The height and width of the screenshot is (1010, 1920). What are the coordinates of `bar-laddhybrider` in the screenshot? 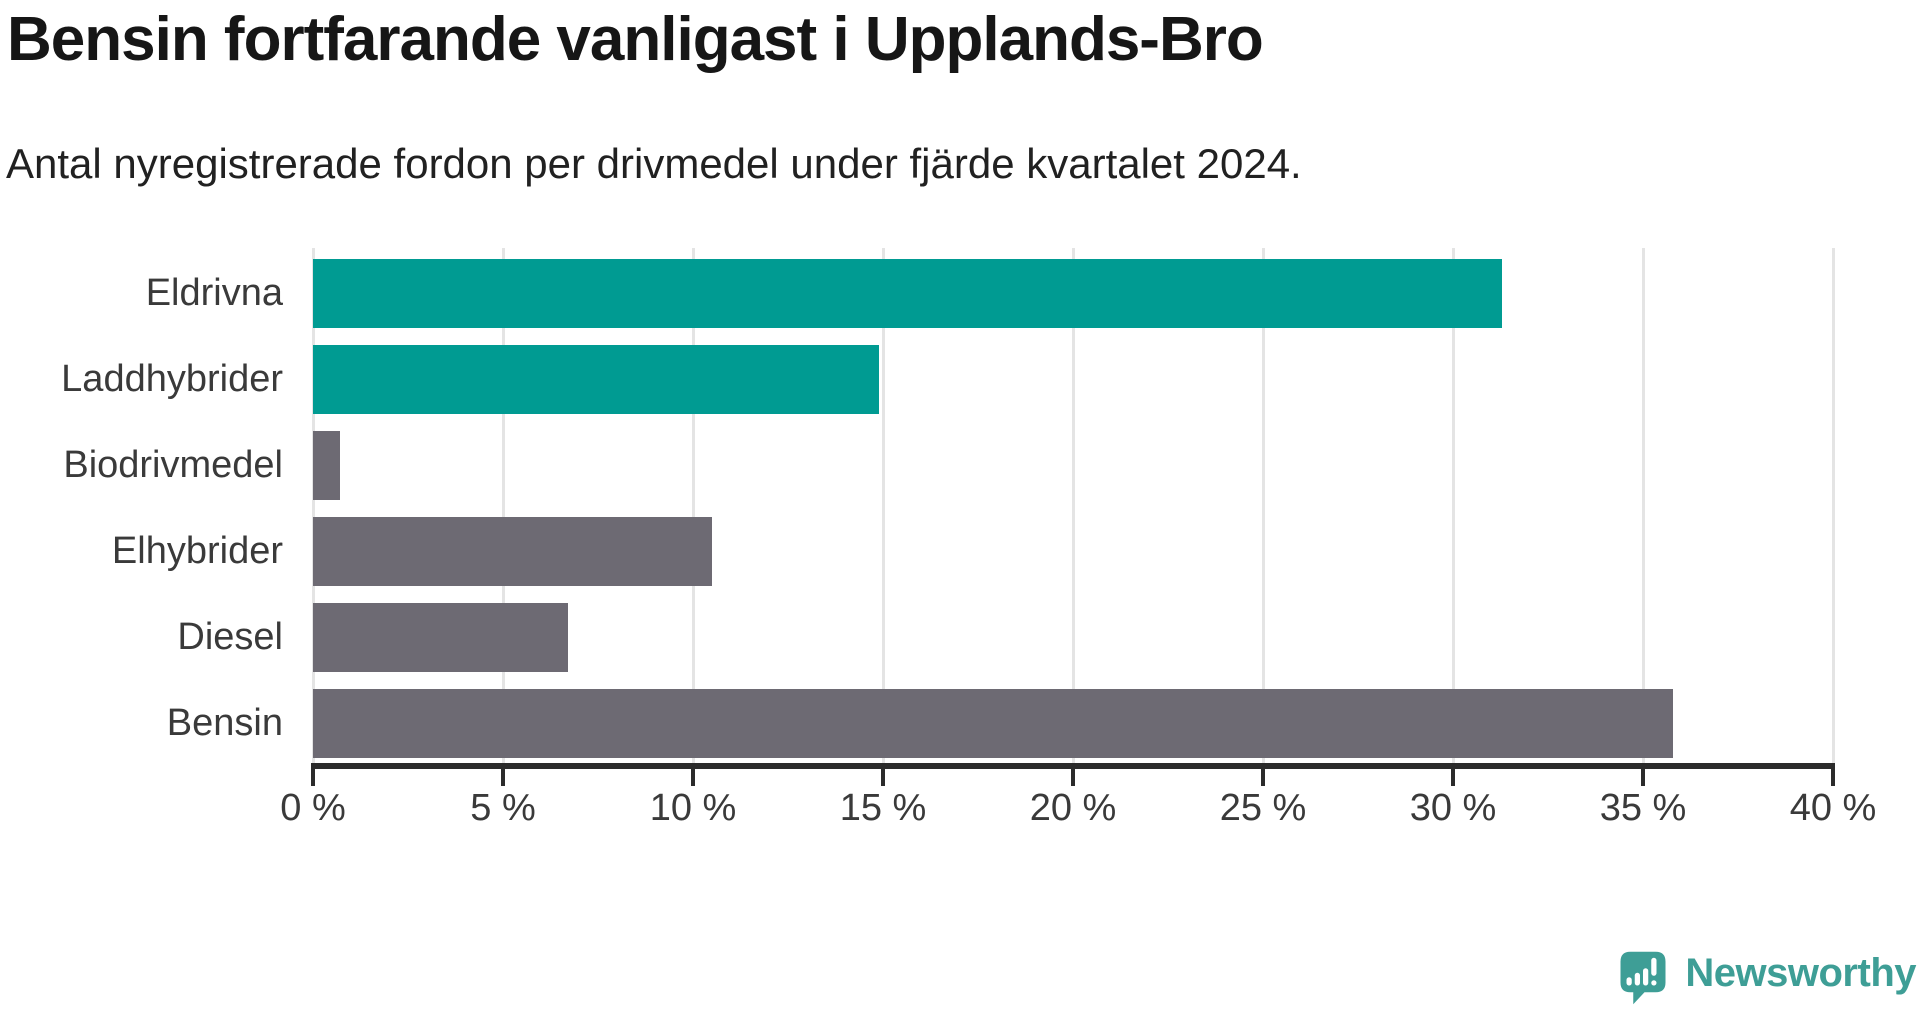 It's located at (596, 379).